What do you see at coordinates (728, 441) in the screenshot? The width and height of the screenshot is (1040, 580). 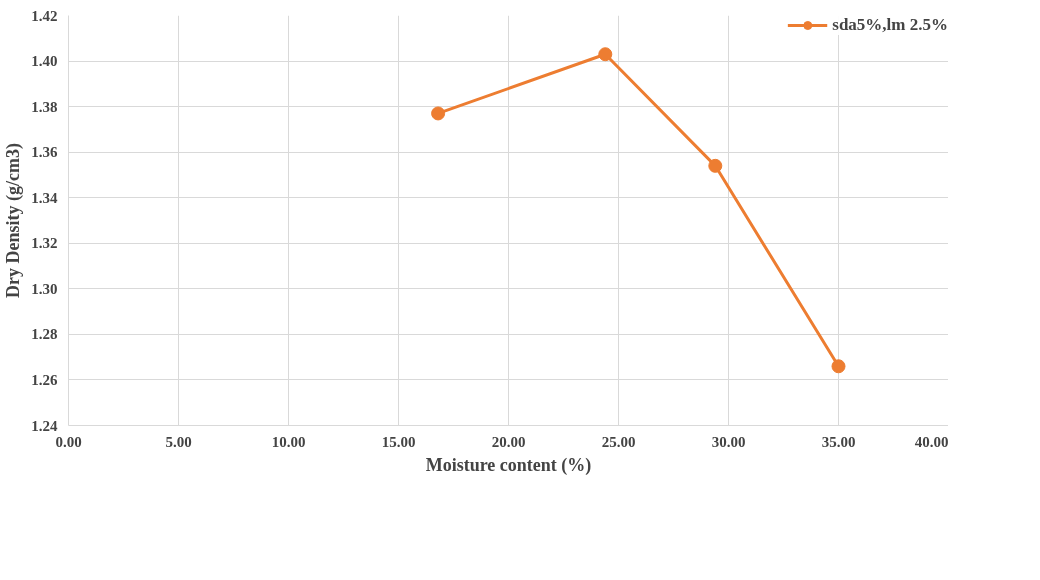 I see `x-tick-label: 30.00` at bounding box center [728, 441].